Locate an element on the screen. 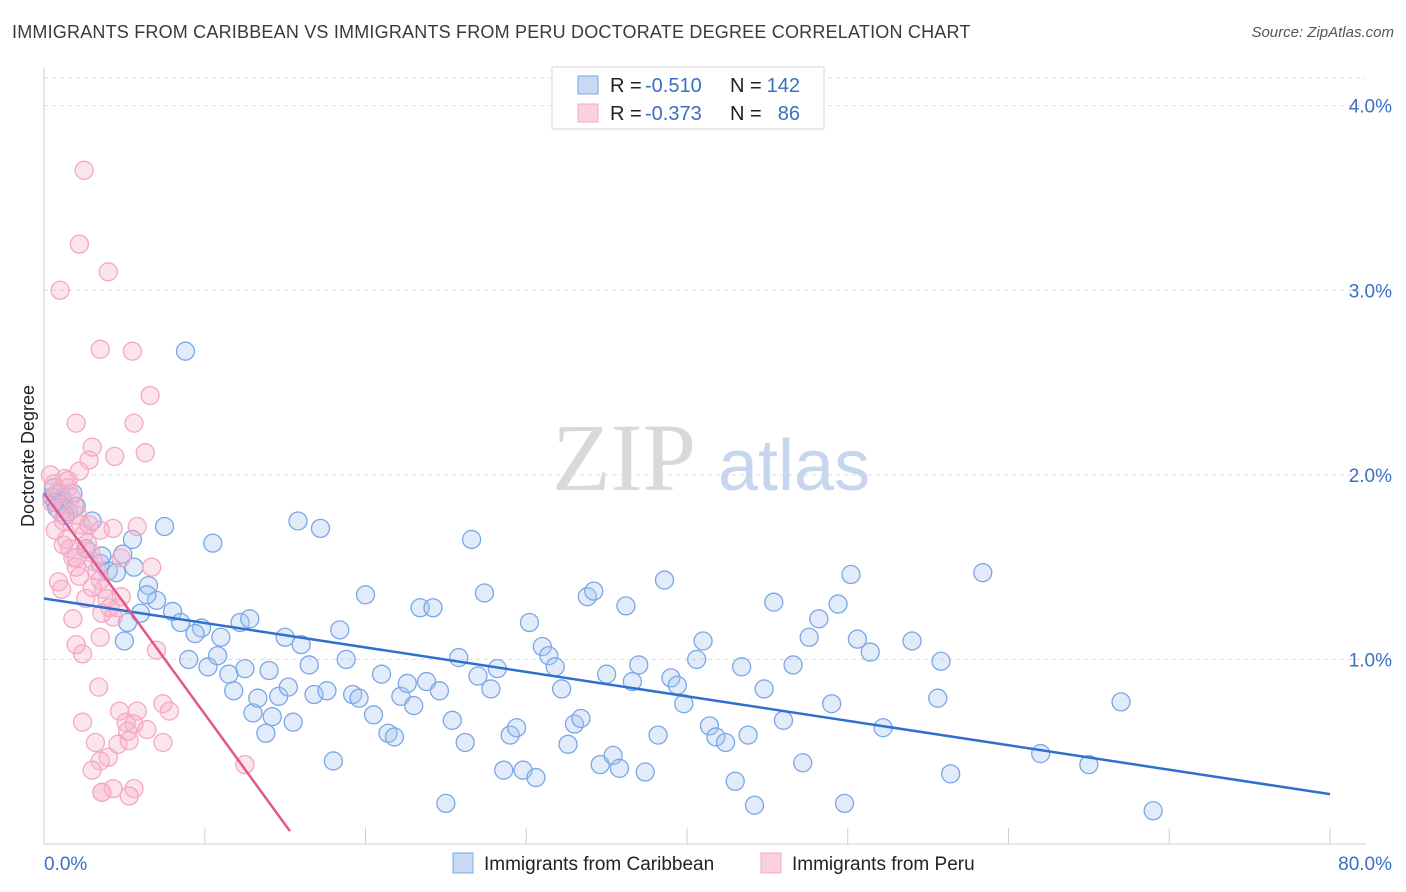 This screenshot has width=1406, height=892. legend-swatch-peru is located at coordinates (588, 113).